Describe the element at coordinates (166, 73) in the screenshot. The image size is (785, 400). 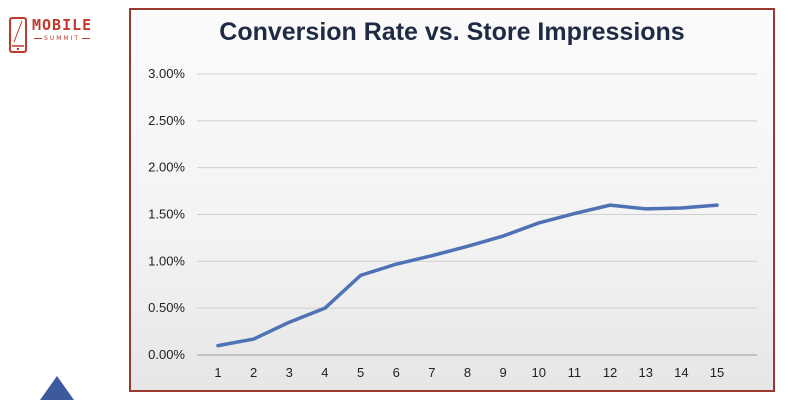
I see `y-tick-label: 3.00%` at that location.